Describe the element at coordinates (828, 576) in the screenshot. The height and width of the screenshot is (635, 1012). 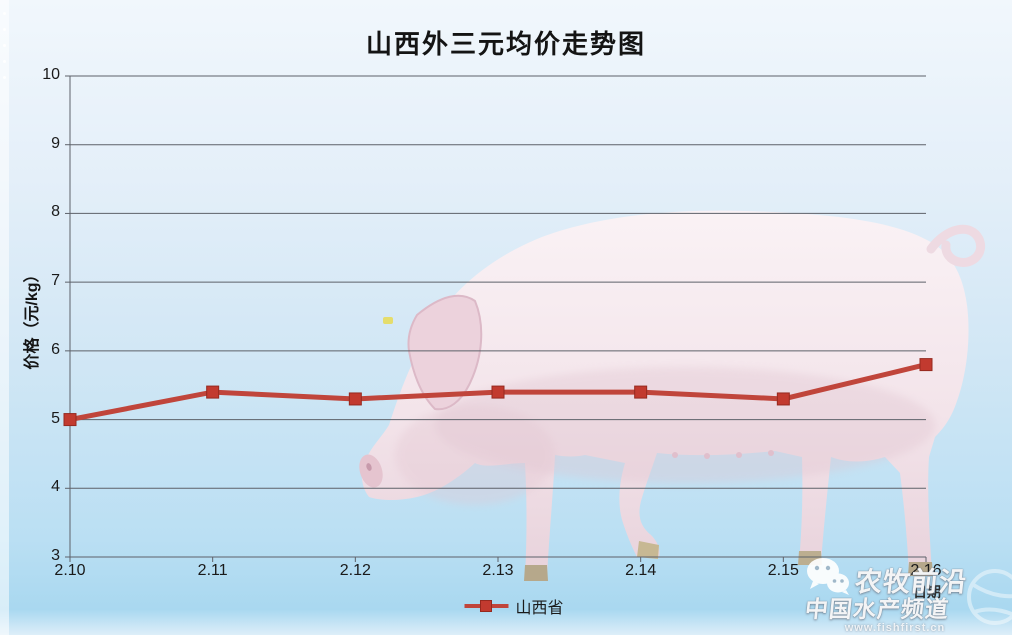
I see `wechat-icon` at that location.